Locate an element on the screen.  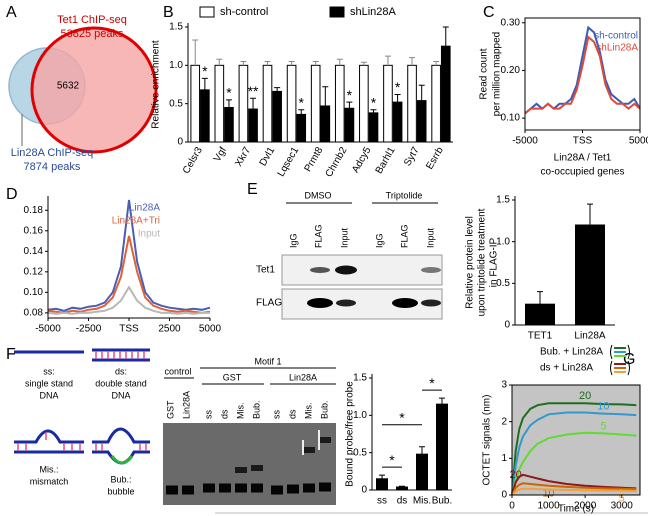
y-axis-label: per million mapped is located at coordinates (497, 74).